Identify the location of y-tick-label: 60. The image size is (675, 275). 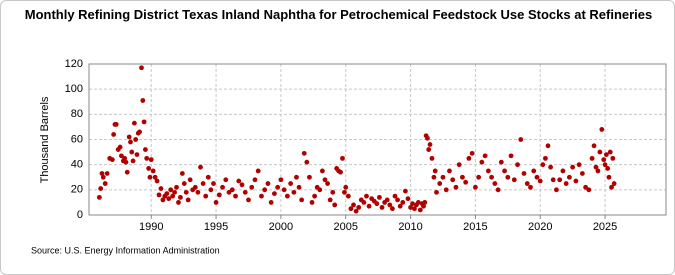
(77, 139).